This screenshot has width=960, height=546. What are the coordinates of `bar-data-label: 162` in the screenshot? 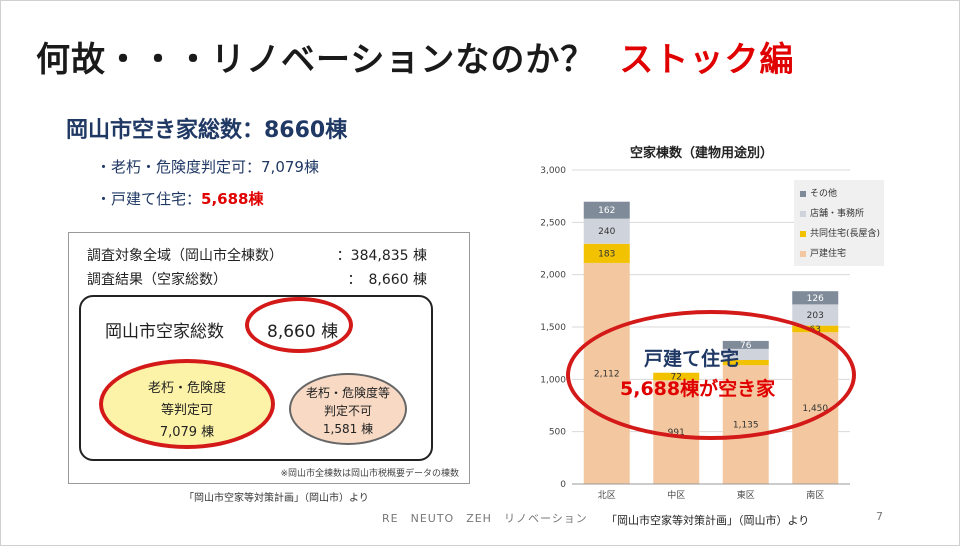 It's located at (606, 211).